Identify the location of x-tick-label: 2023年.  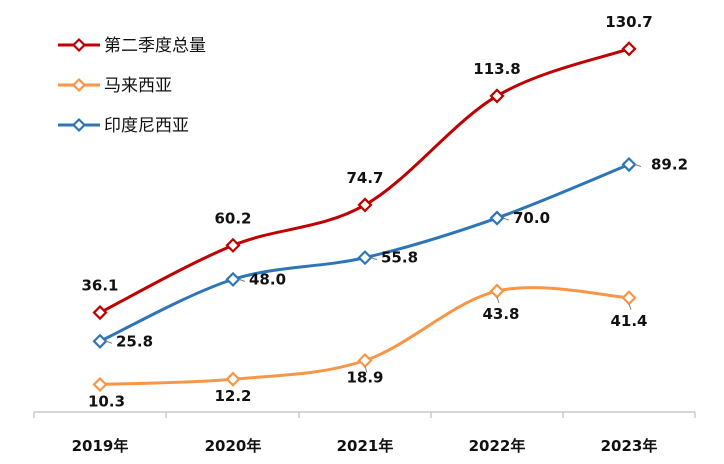
(629, 446).